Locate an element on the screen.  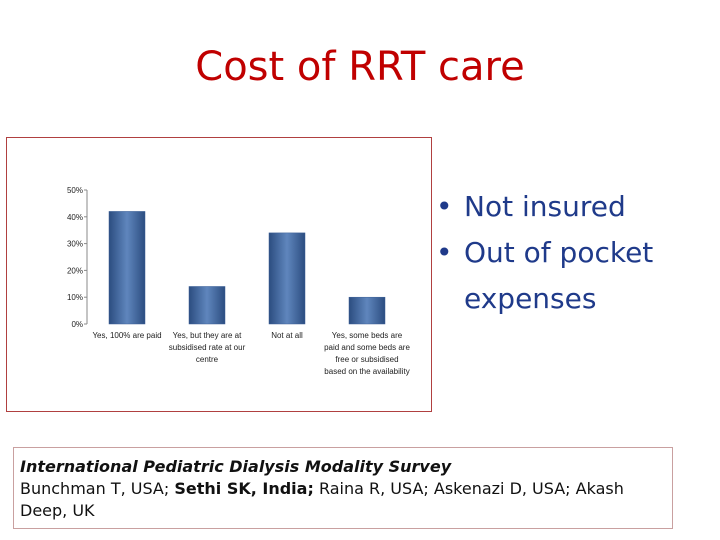
y-tick-label: 20% is located at coordinates (75, 270).